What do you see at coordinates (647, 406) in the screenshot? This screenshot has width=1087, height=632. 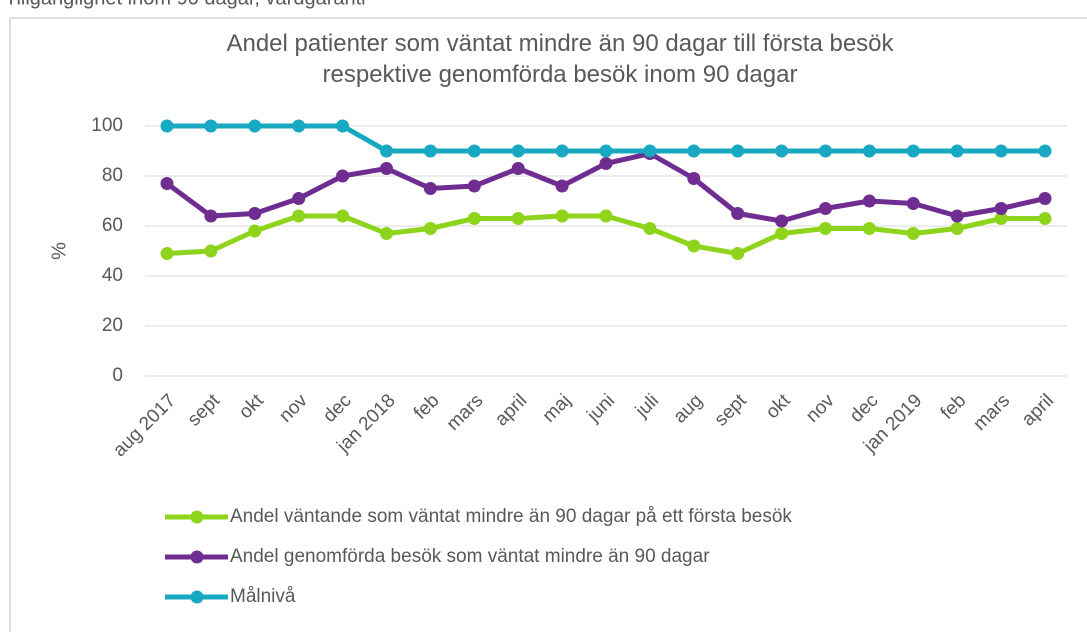 I see `x-tick-label: juli` at bounding box center [647, 406].